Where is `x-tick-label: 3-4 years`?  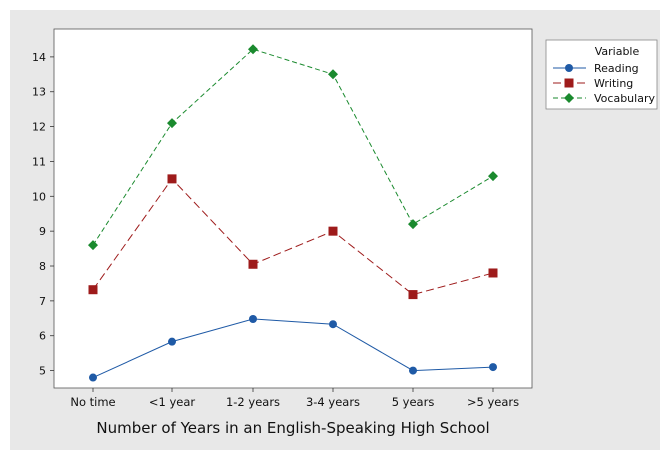 x-tick-label: 3-4 years is located at coordinates (333, 402).